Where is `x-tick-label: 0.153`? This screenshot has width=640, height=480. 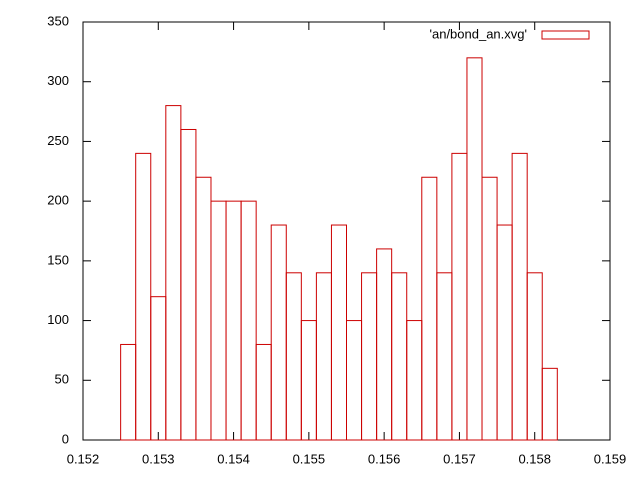 x-tick-label: 0.153 is located at coordinates (158, 458).